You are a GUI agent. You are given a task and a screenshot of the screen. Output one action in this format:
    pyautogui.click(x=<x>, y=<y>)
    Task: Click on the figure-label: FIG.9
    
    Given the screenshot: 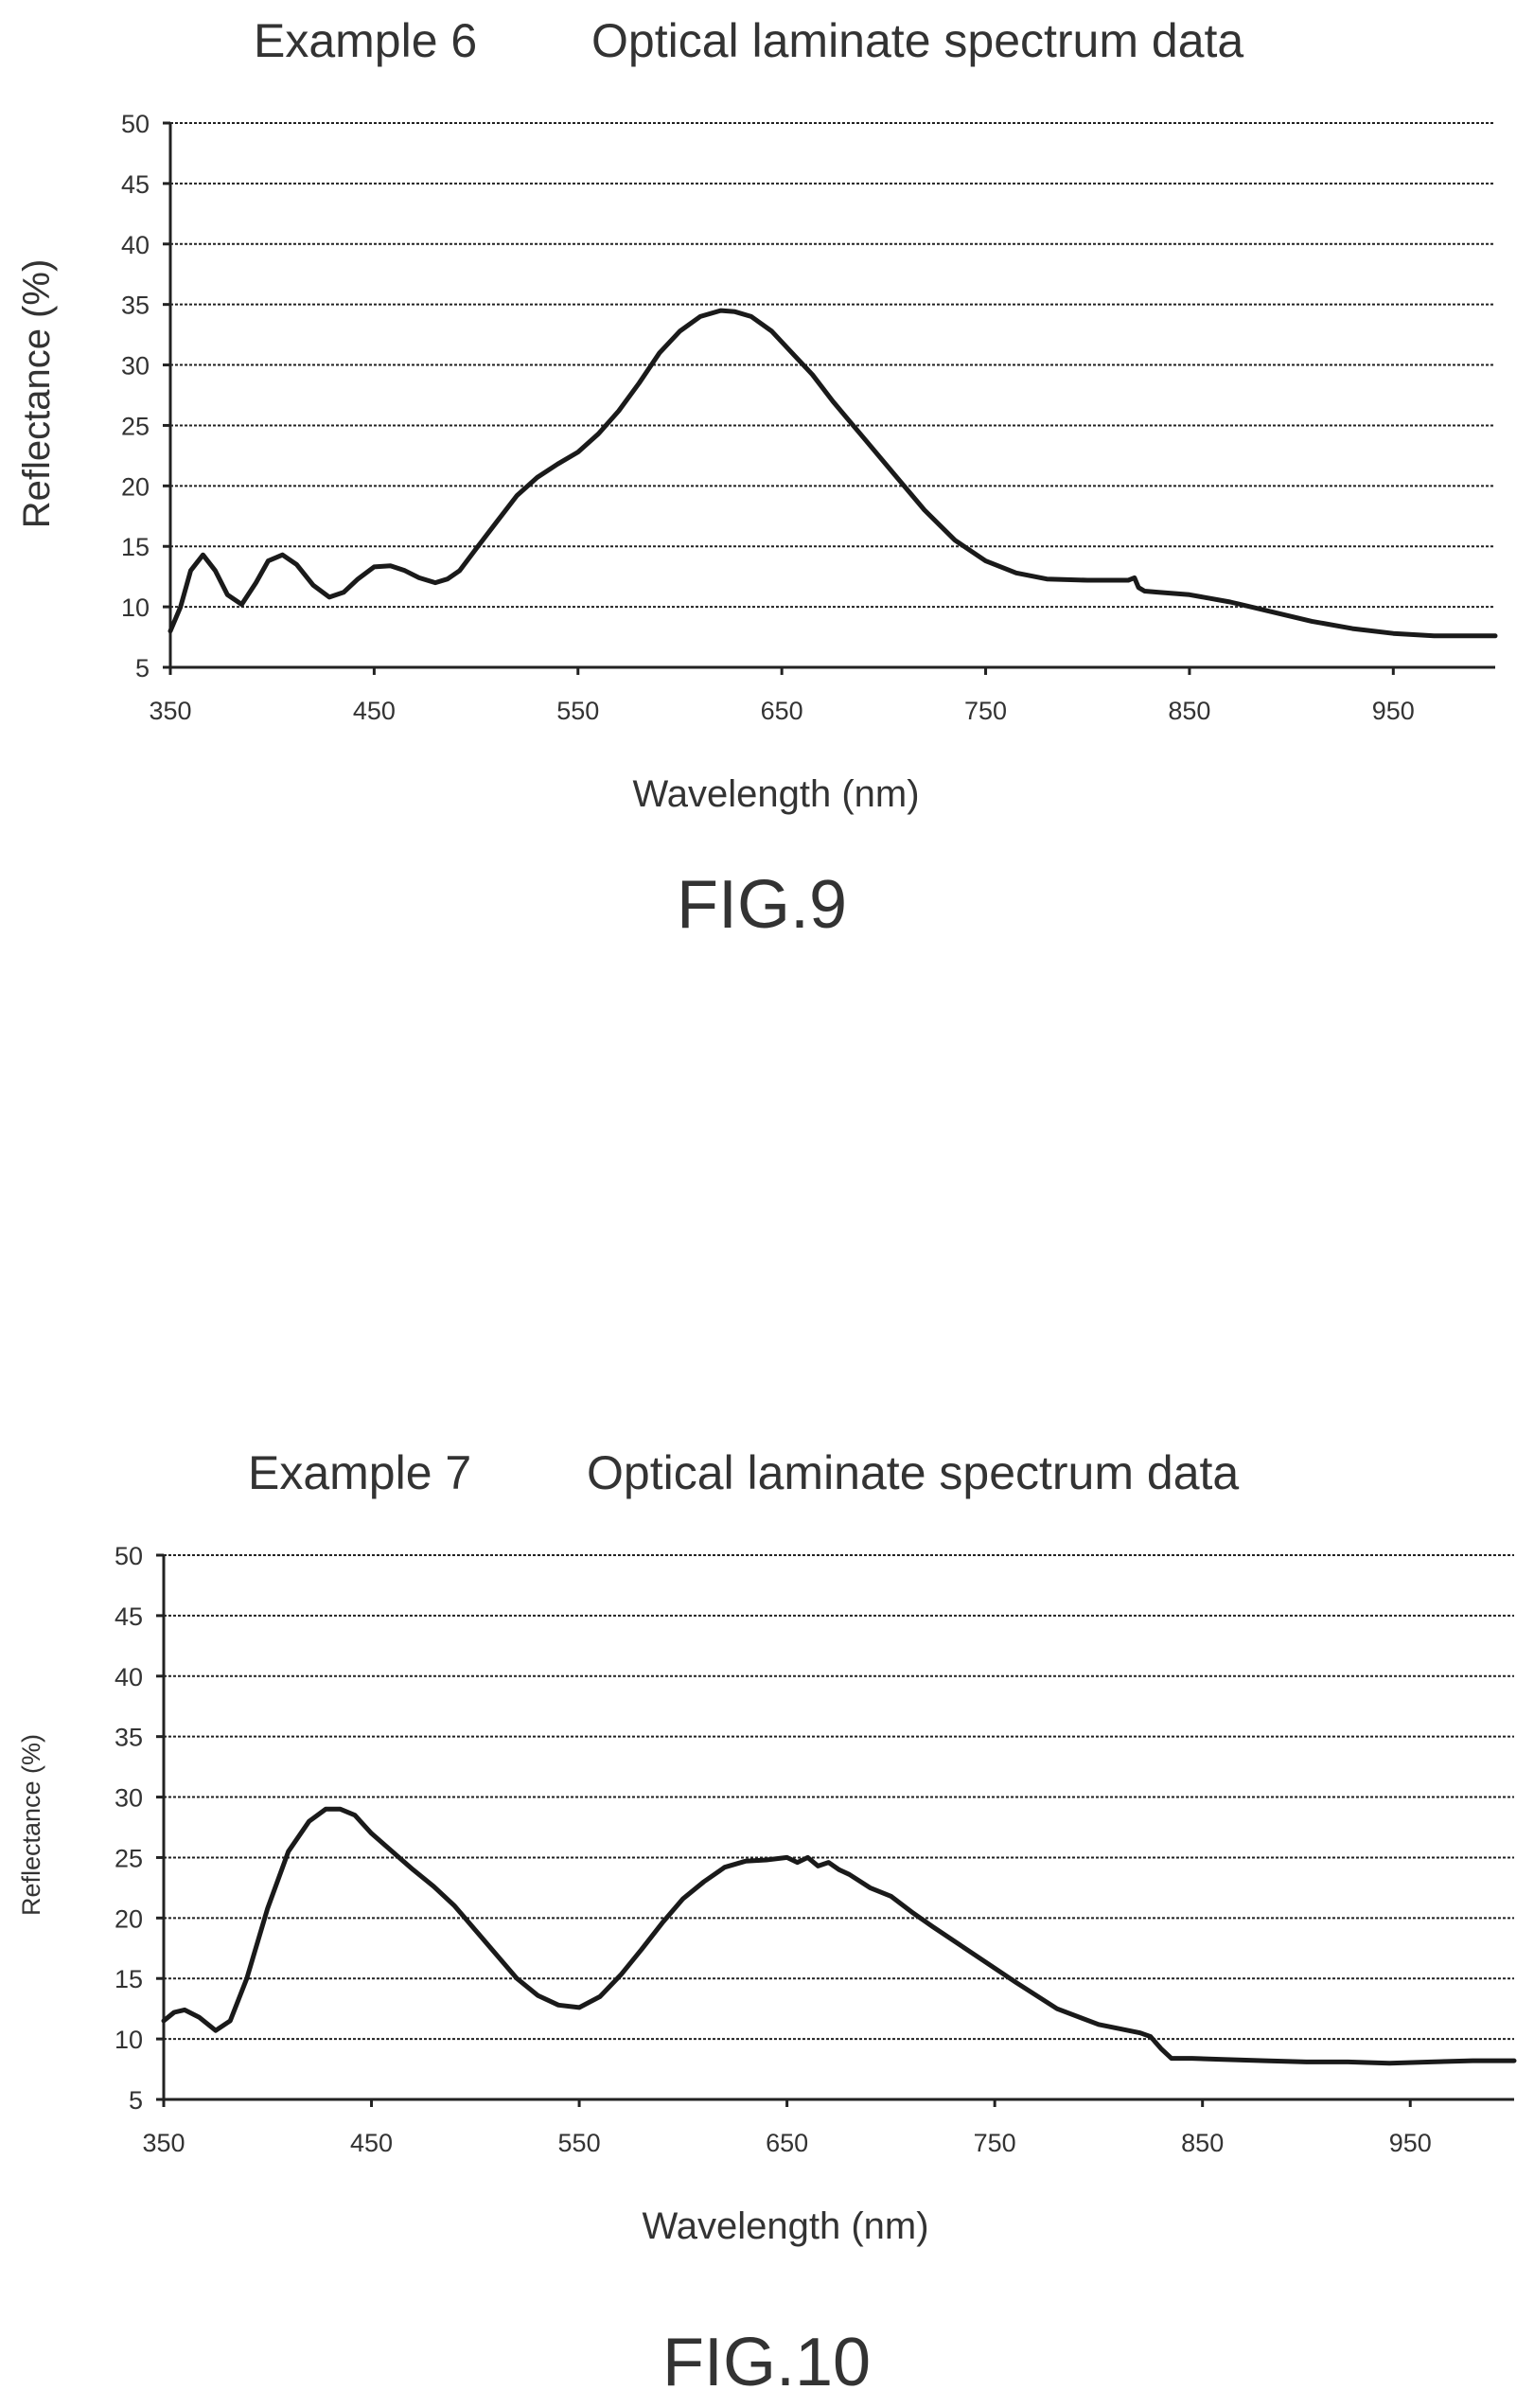 What is the action you would take?
    pyautogui.click(x=762, y=905)
    